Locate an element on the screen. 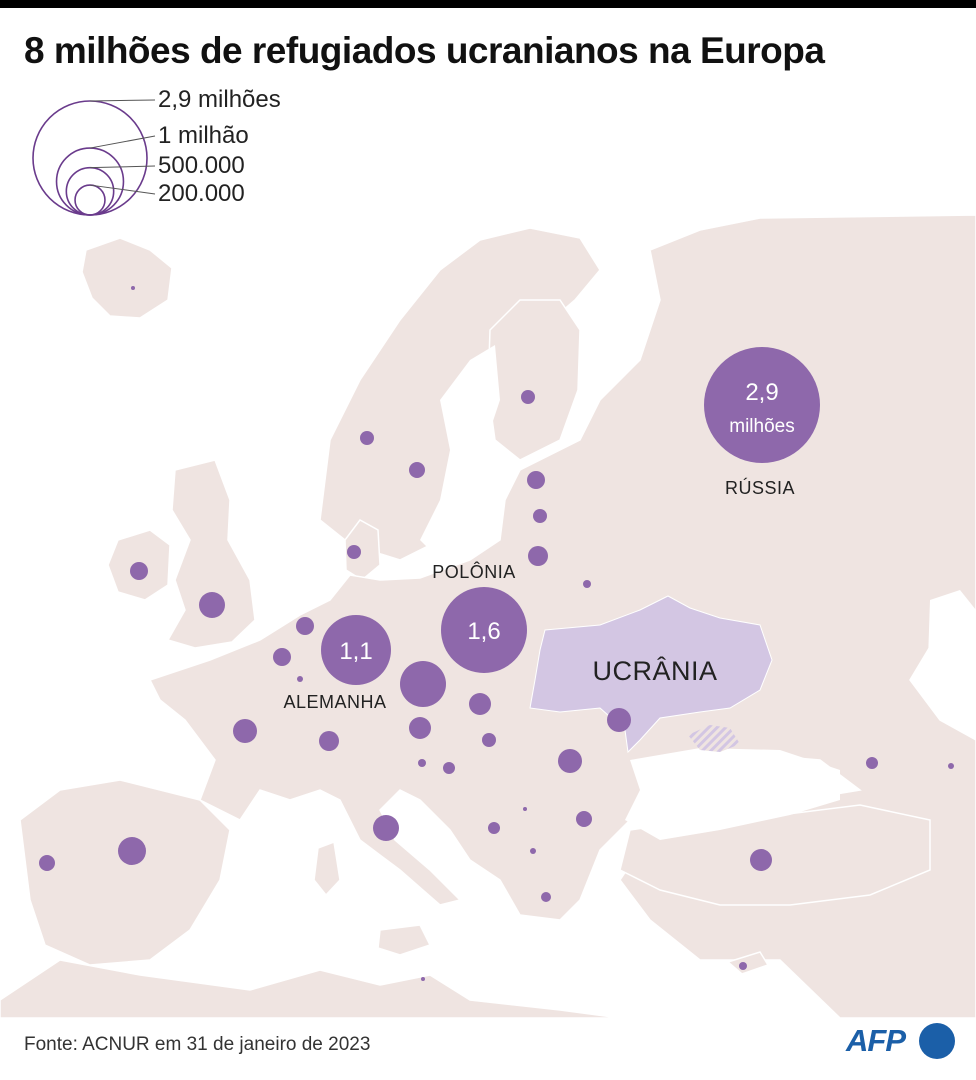 Image resolution: width=976 pixels, height=1080 pixels. russia-bubble-value: 2,9 is located at coordinates (761, 392).